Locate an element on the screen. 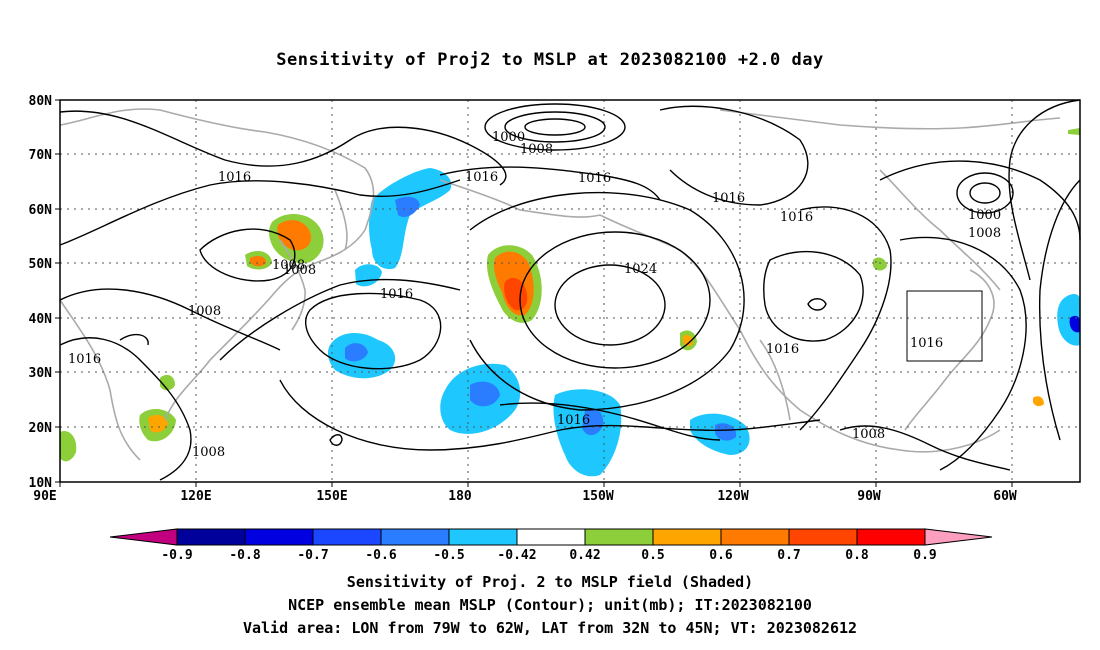 This screenshot has width=1100, height=650. shade-blue-okhotsk is located at coordinates (410, 219).